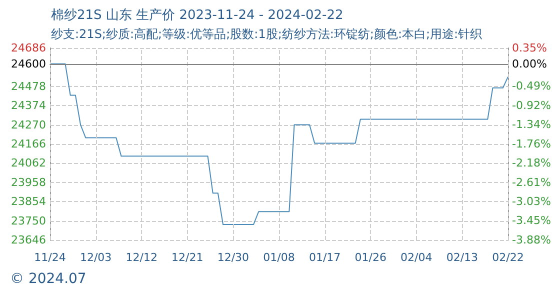  Describe the element at coordinates (142, 257) in the screenshot. I see `x-tick-label: 12/12` at that location.